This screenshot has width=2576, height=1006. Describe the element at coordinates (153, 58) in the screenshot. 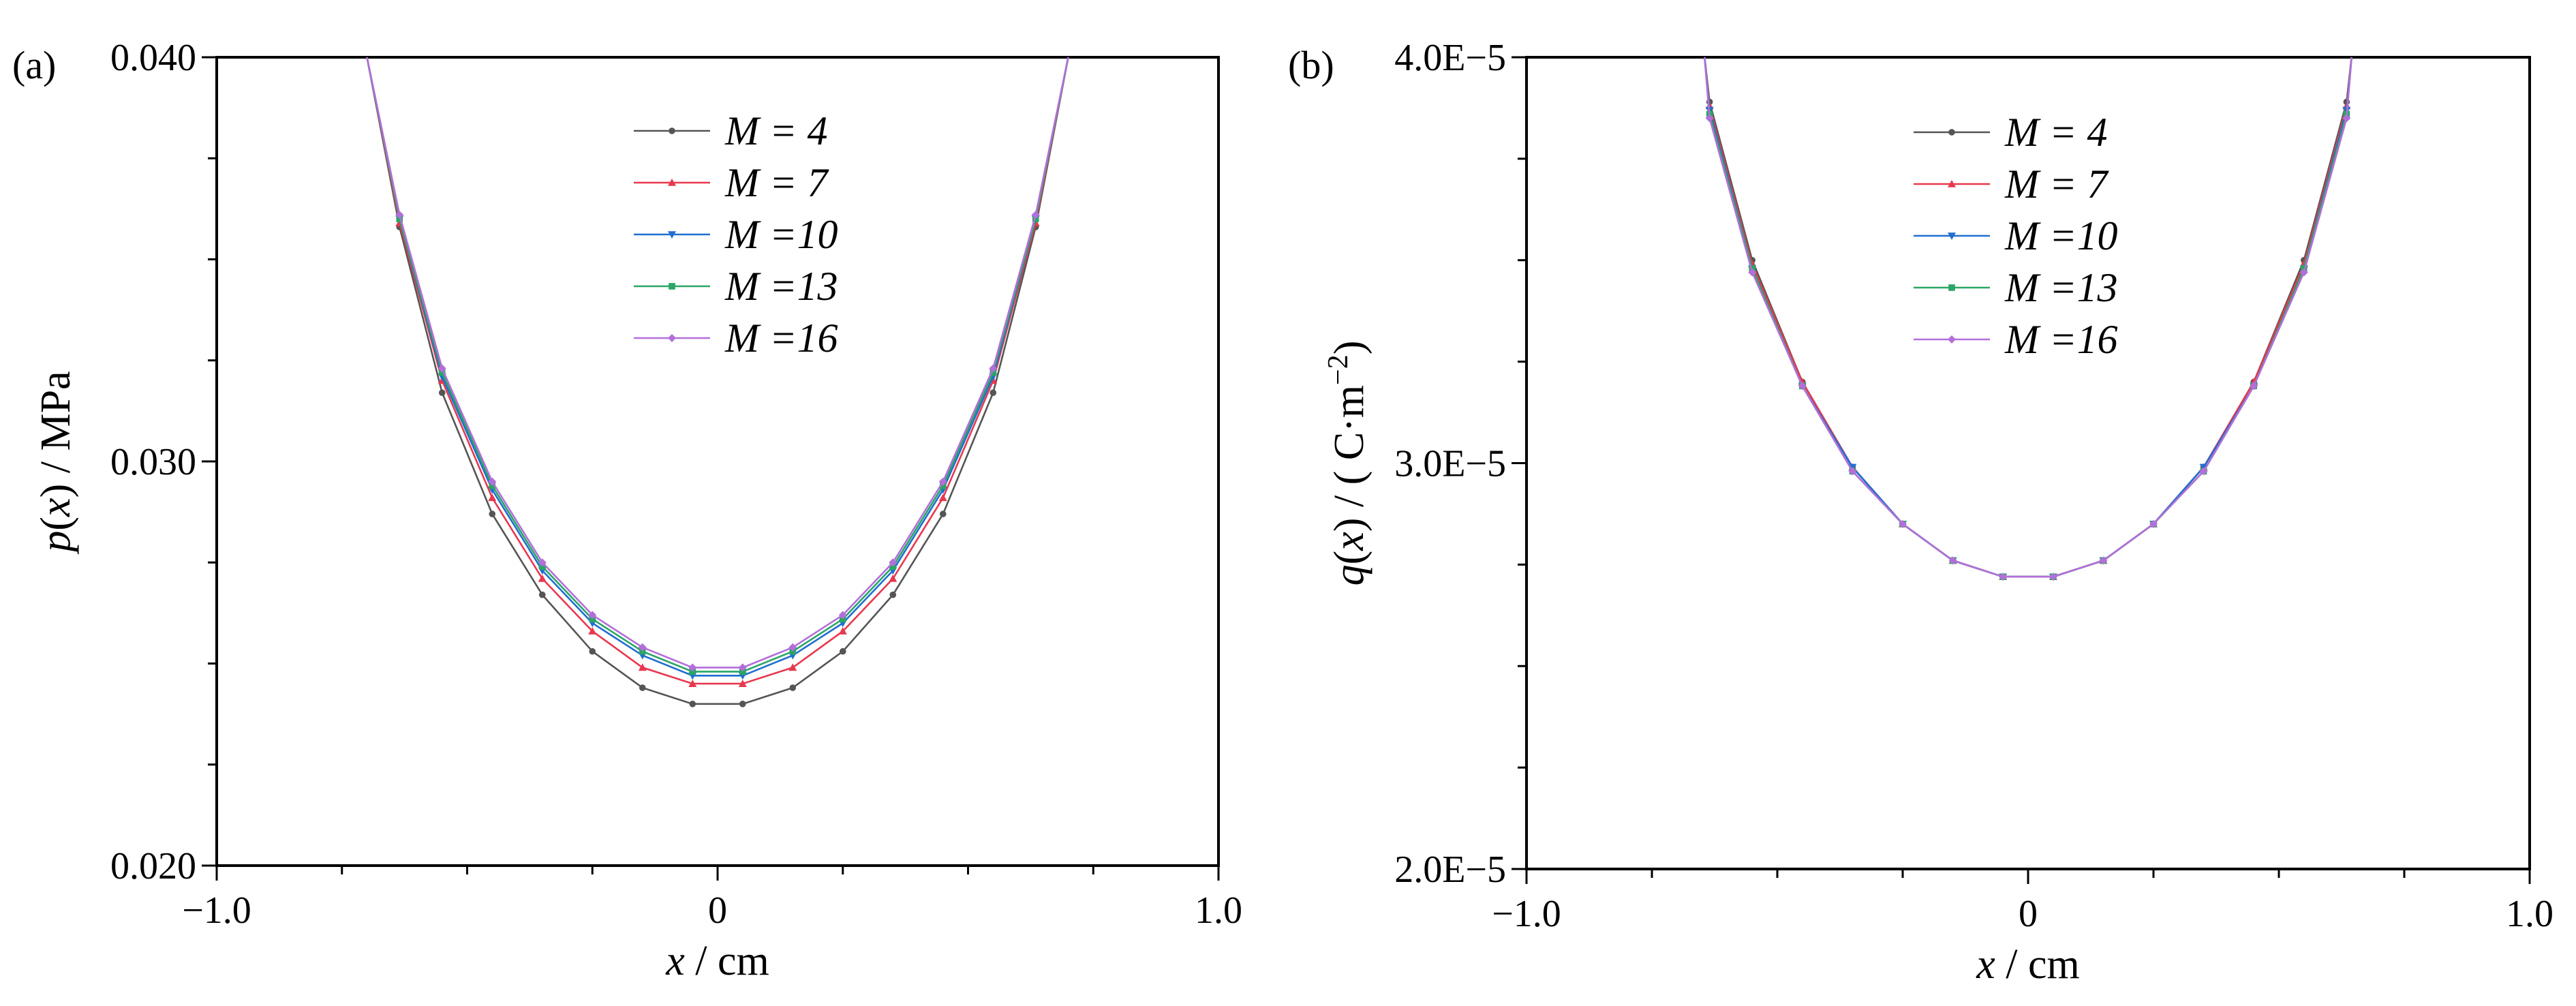

I see `y-tick-label: 0.040` at that location.